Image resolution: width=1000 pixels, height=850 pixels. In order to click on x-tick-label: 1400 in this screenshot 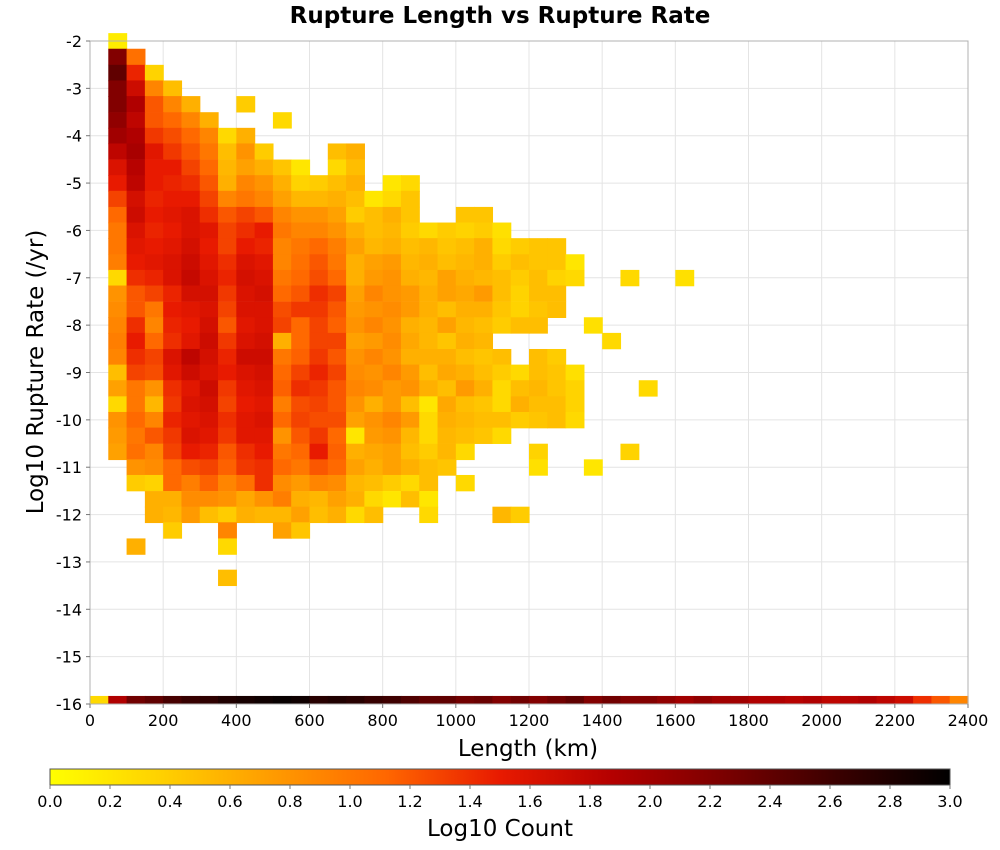, I will do `click(602, 720)`.